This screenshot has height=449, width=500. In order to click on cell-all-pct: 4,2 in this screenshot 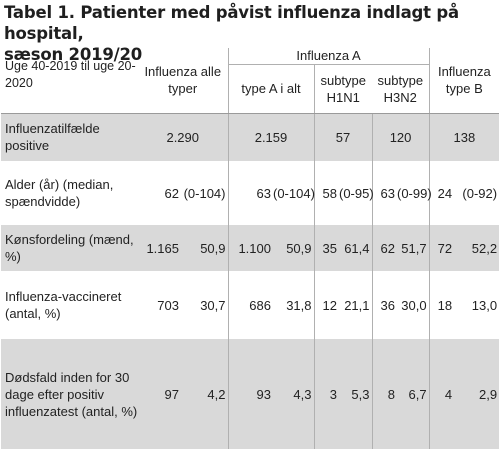, I will do `click(204, 394)`.